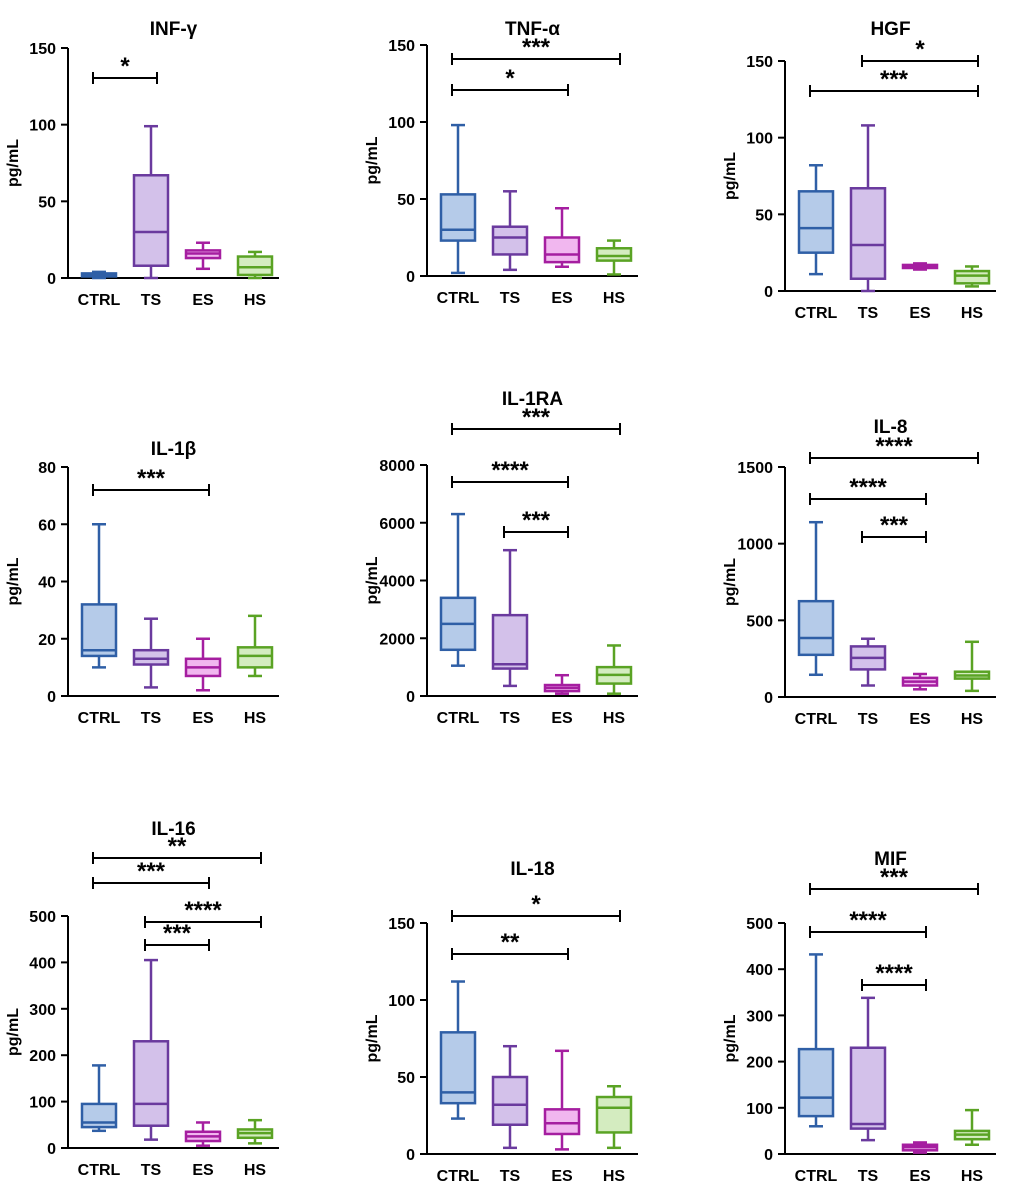 The height and width of the screenshot is (1185, 1024). What do you see at coordinates (397, 466) in the screenshot?
I see `y-tick-label: 8000` at bounding box center [397, 466].